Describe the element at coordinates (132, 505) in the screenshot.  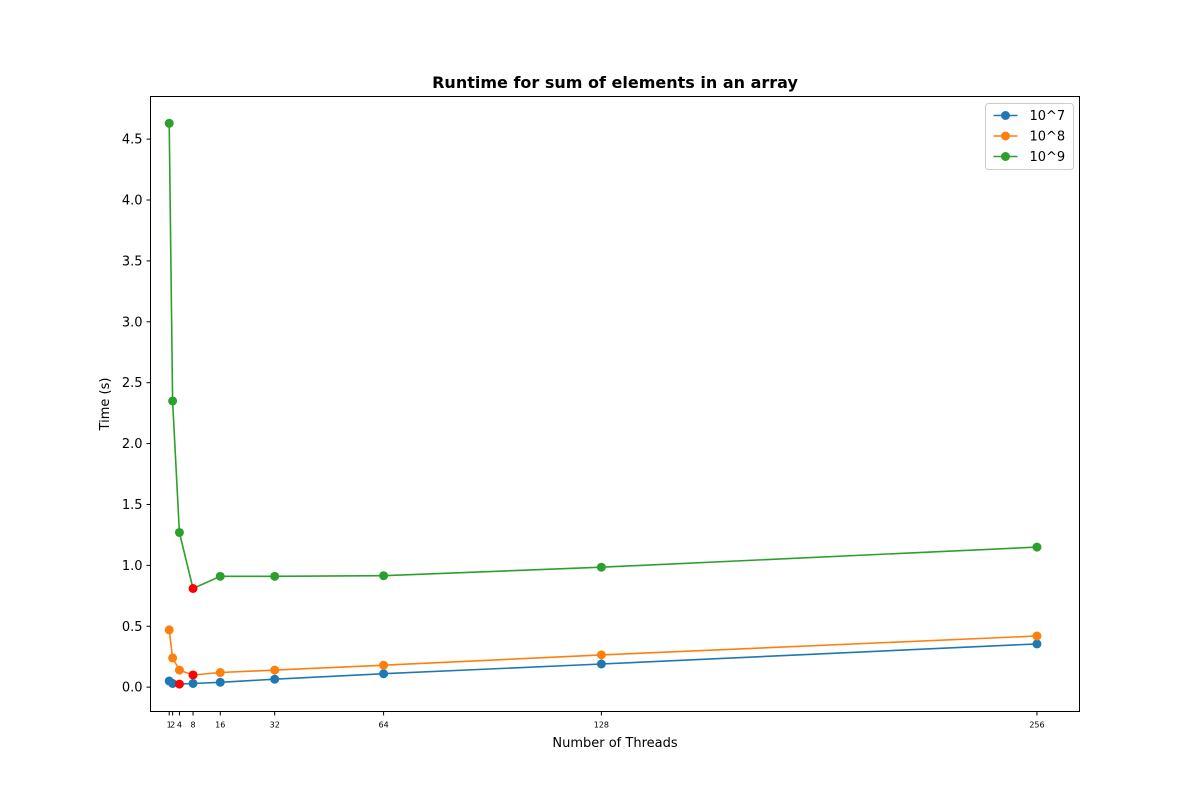
I see `y-tick-label: 1.5` at that location.